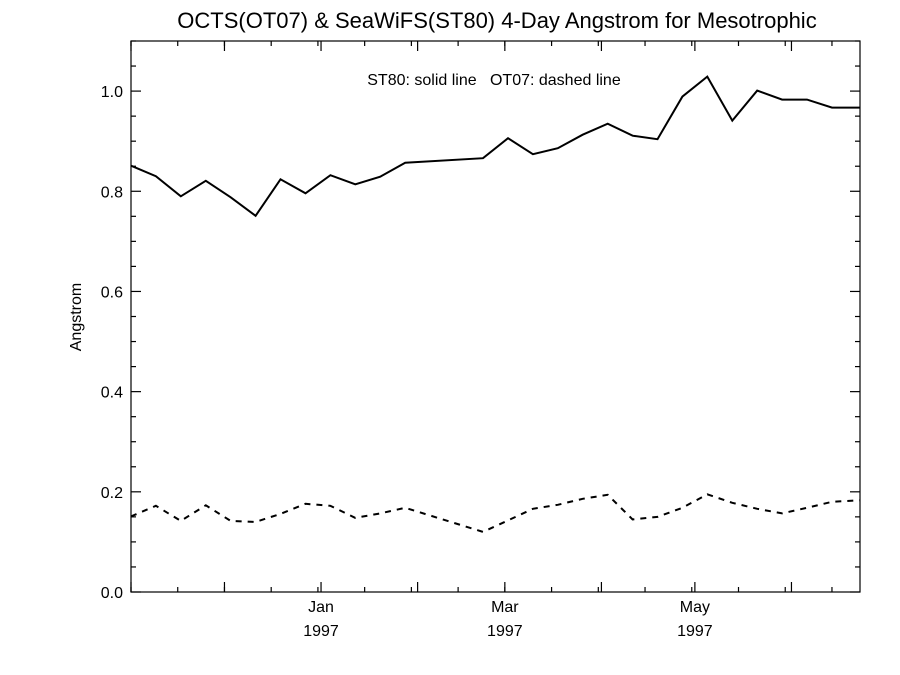 The height and width of the screenshot is (675, 900). Describe the element at coordinates (321, 607) in the screenshot. I see `x-tick-label-month: Jan` at that location.